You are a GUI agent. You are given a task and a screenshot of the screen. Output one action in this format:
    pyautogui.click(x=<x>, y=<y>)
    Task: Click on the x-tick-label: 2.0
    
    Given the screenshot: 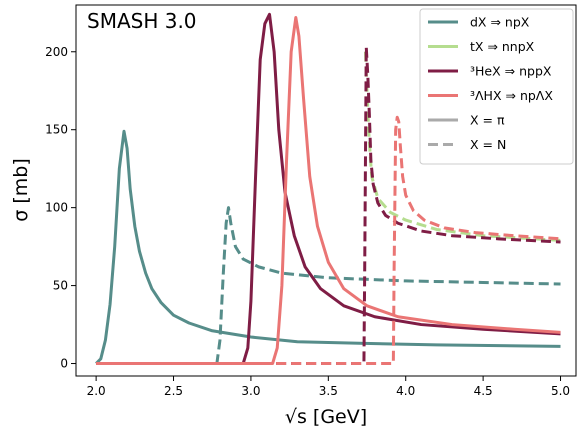 What is the action you would take?
    pyautogui.click(x=96, y=391)
    